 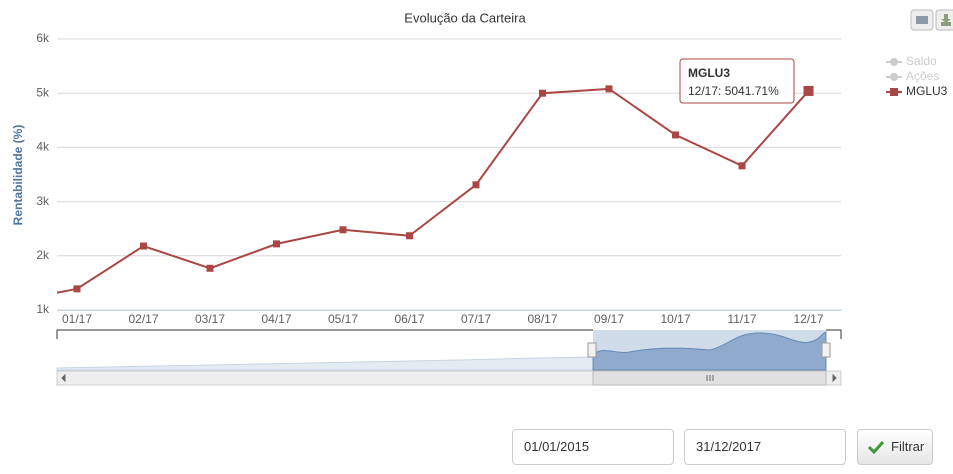 What do you see at coordinates (43, 38) in the screenshot?
I see `y-tick-label: 6k` at bounding box center [43, 38].